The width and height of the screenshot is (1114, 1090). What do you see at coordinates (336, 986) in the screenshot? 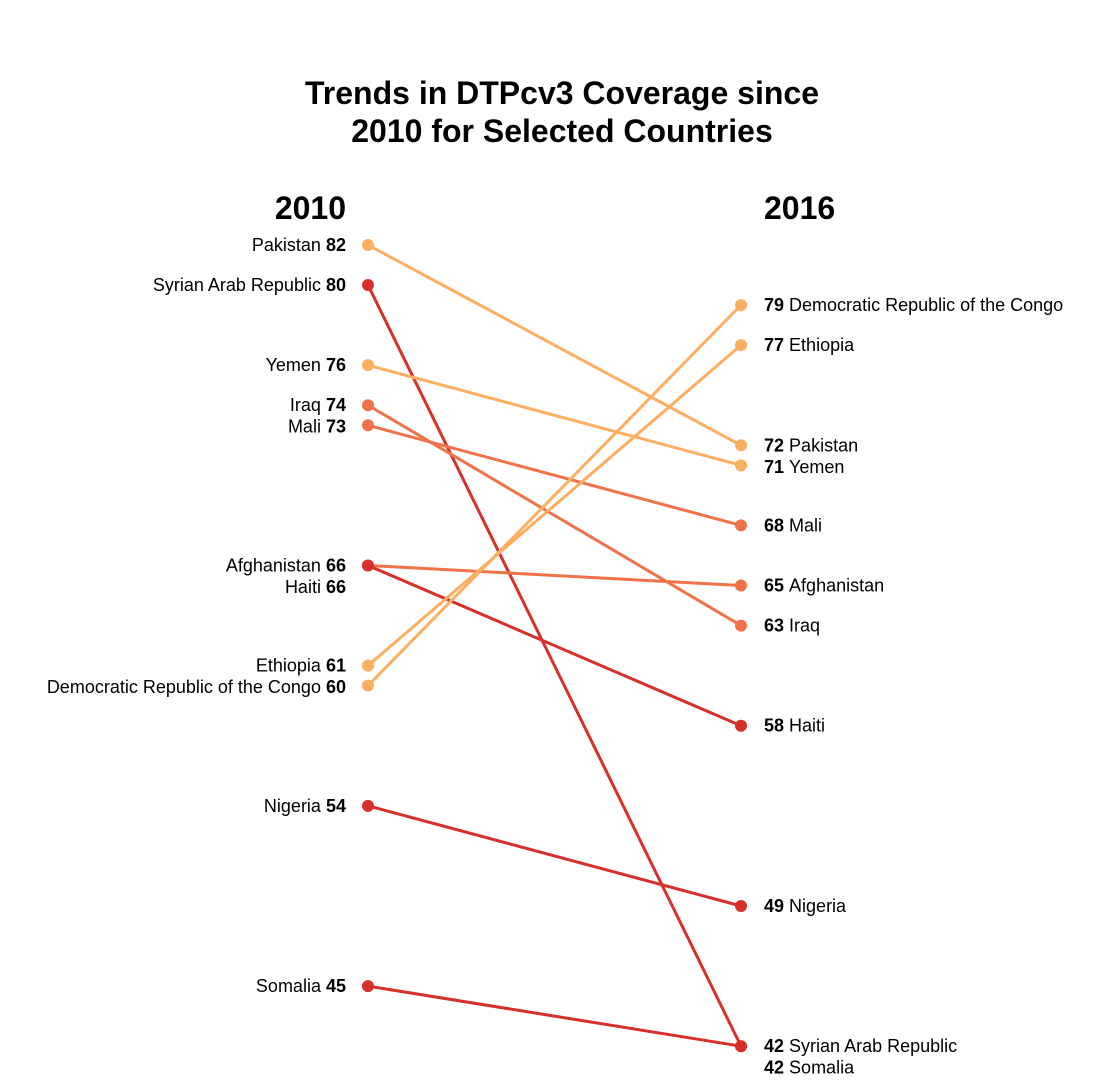
I see `coverage-value: 45` at bounding box center [336, 986].